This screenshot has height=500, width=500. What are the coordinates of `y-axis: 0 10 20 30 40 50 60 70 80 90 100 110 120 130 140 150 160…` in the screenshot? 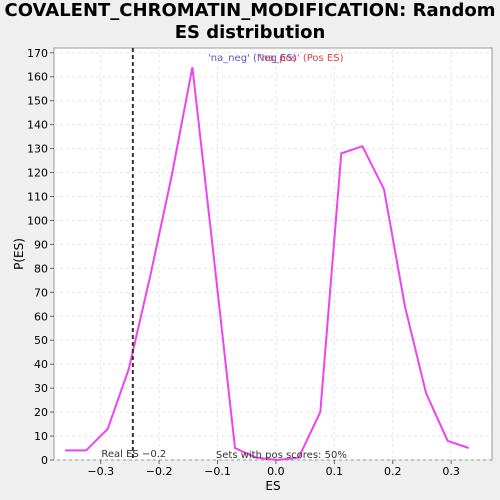 It's located at (40, 257).